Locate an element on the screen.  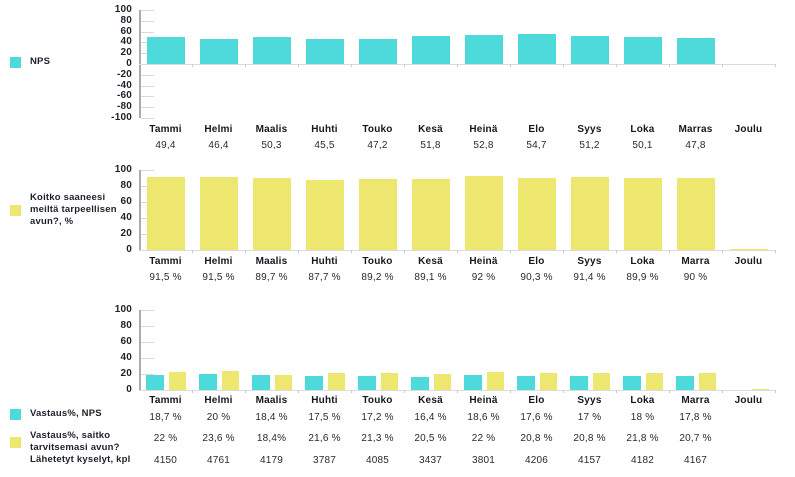
bar-cyan-helmi is located at coordinates (218, 51).